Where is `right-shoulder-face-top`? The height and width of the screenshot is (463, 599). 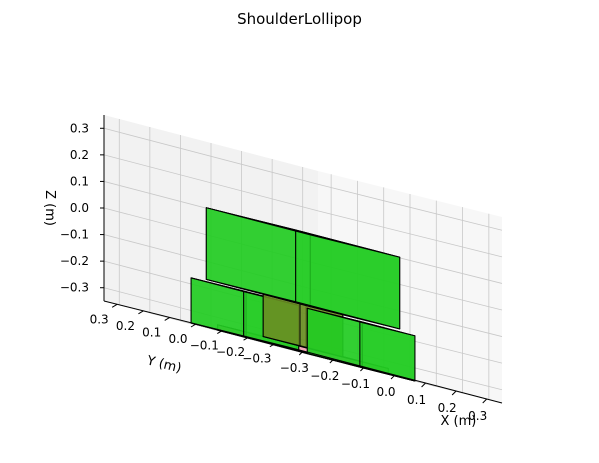
right-shoulder-face-top is located at coordinates (361, 322).